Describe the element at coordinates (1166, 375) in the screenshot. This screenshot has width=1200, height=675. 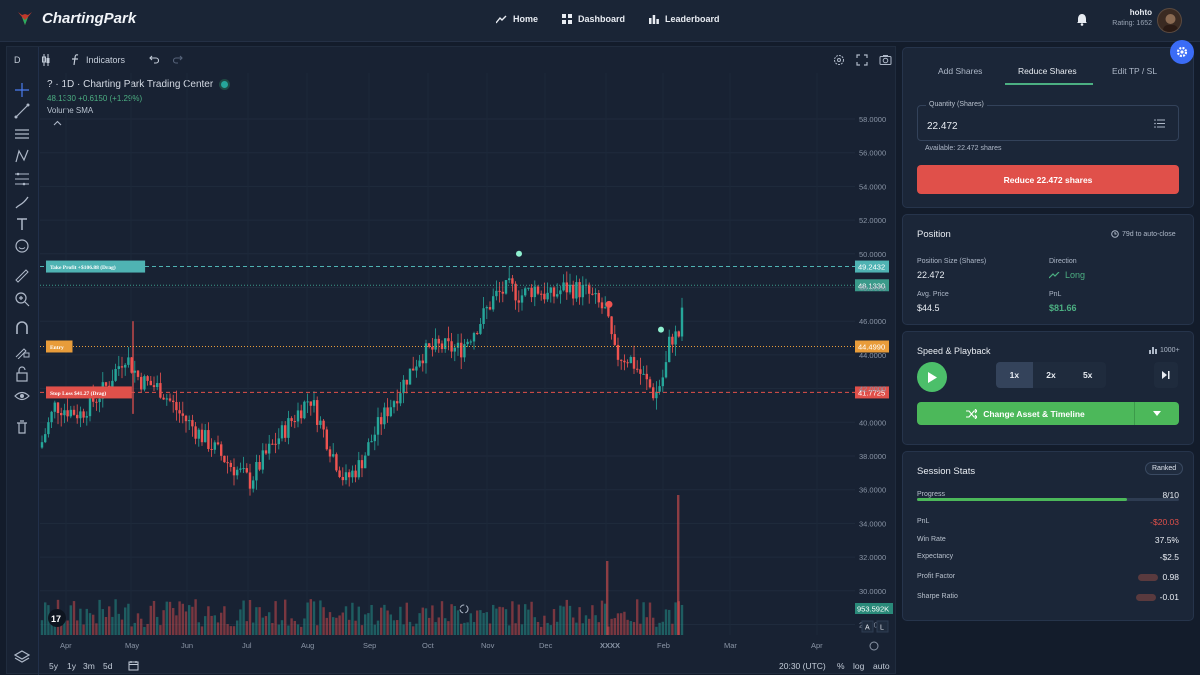
I see `skip-forward-button` at that location.